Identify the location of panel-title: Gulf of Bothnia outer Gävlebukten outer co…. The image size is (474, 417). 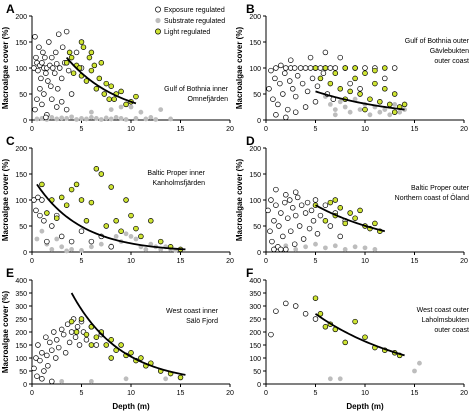
(437, 51).